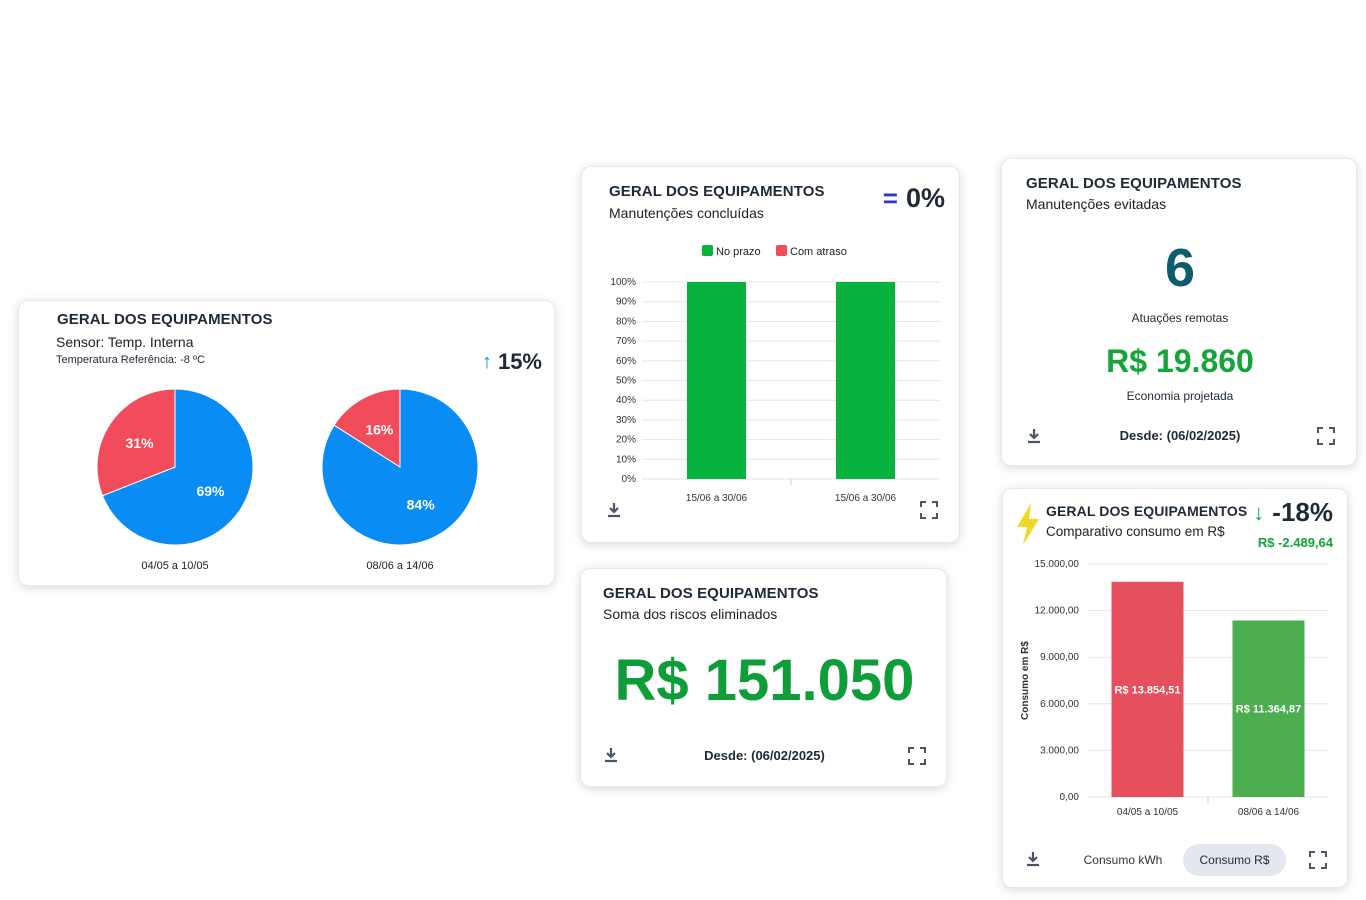 The height and width of the screenshot is (900, 1366). Describe the element at coordinates (626, 361) in the screenshot. I see `y-tick-label: 60%` at that location.